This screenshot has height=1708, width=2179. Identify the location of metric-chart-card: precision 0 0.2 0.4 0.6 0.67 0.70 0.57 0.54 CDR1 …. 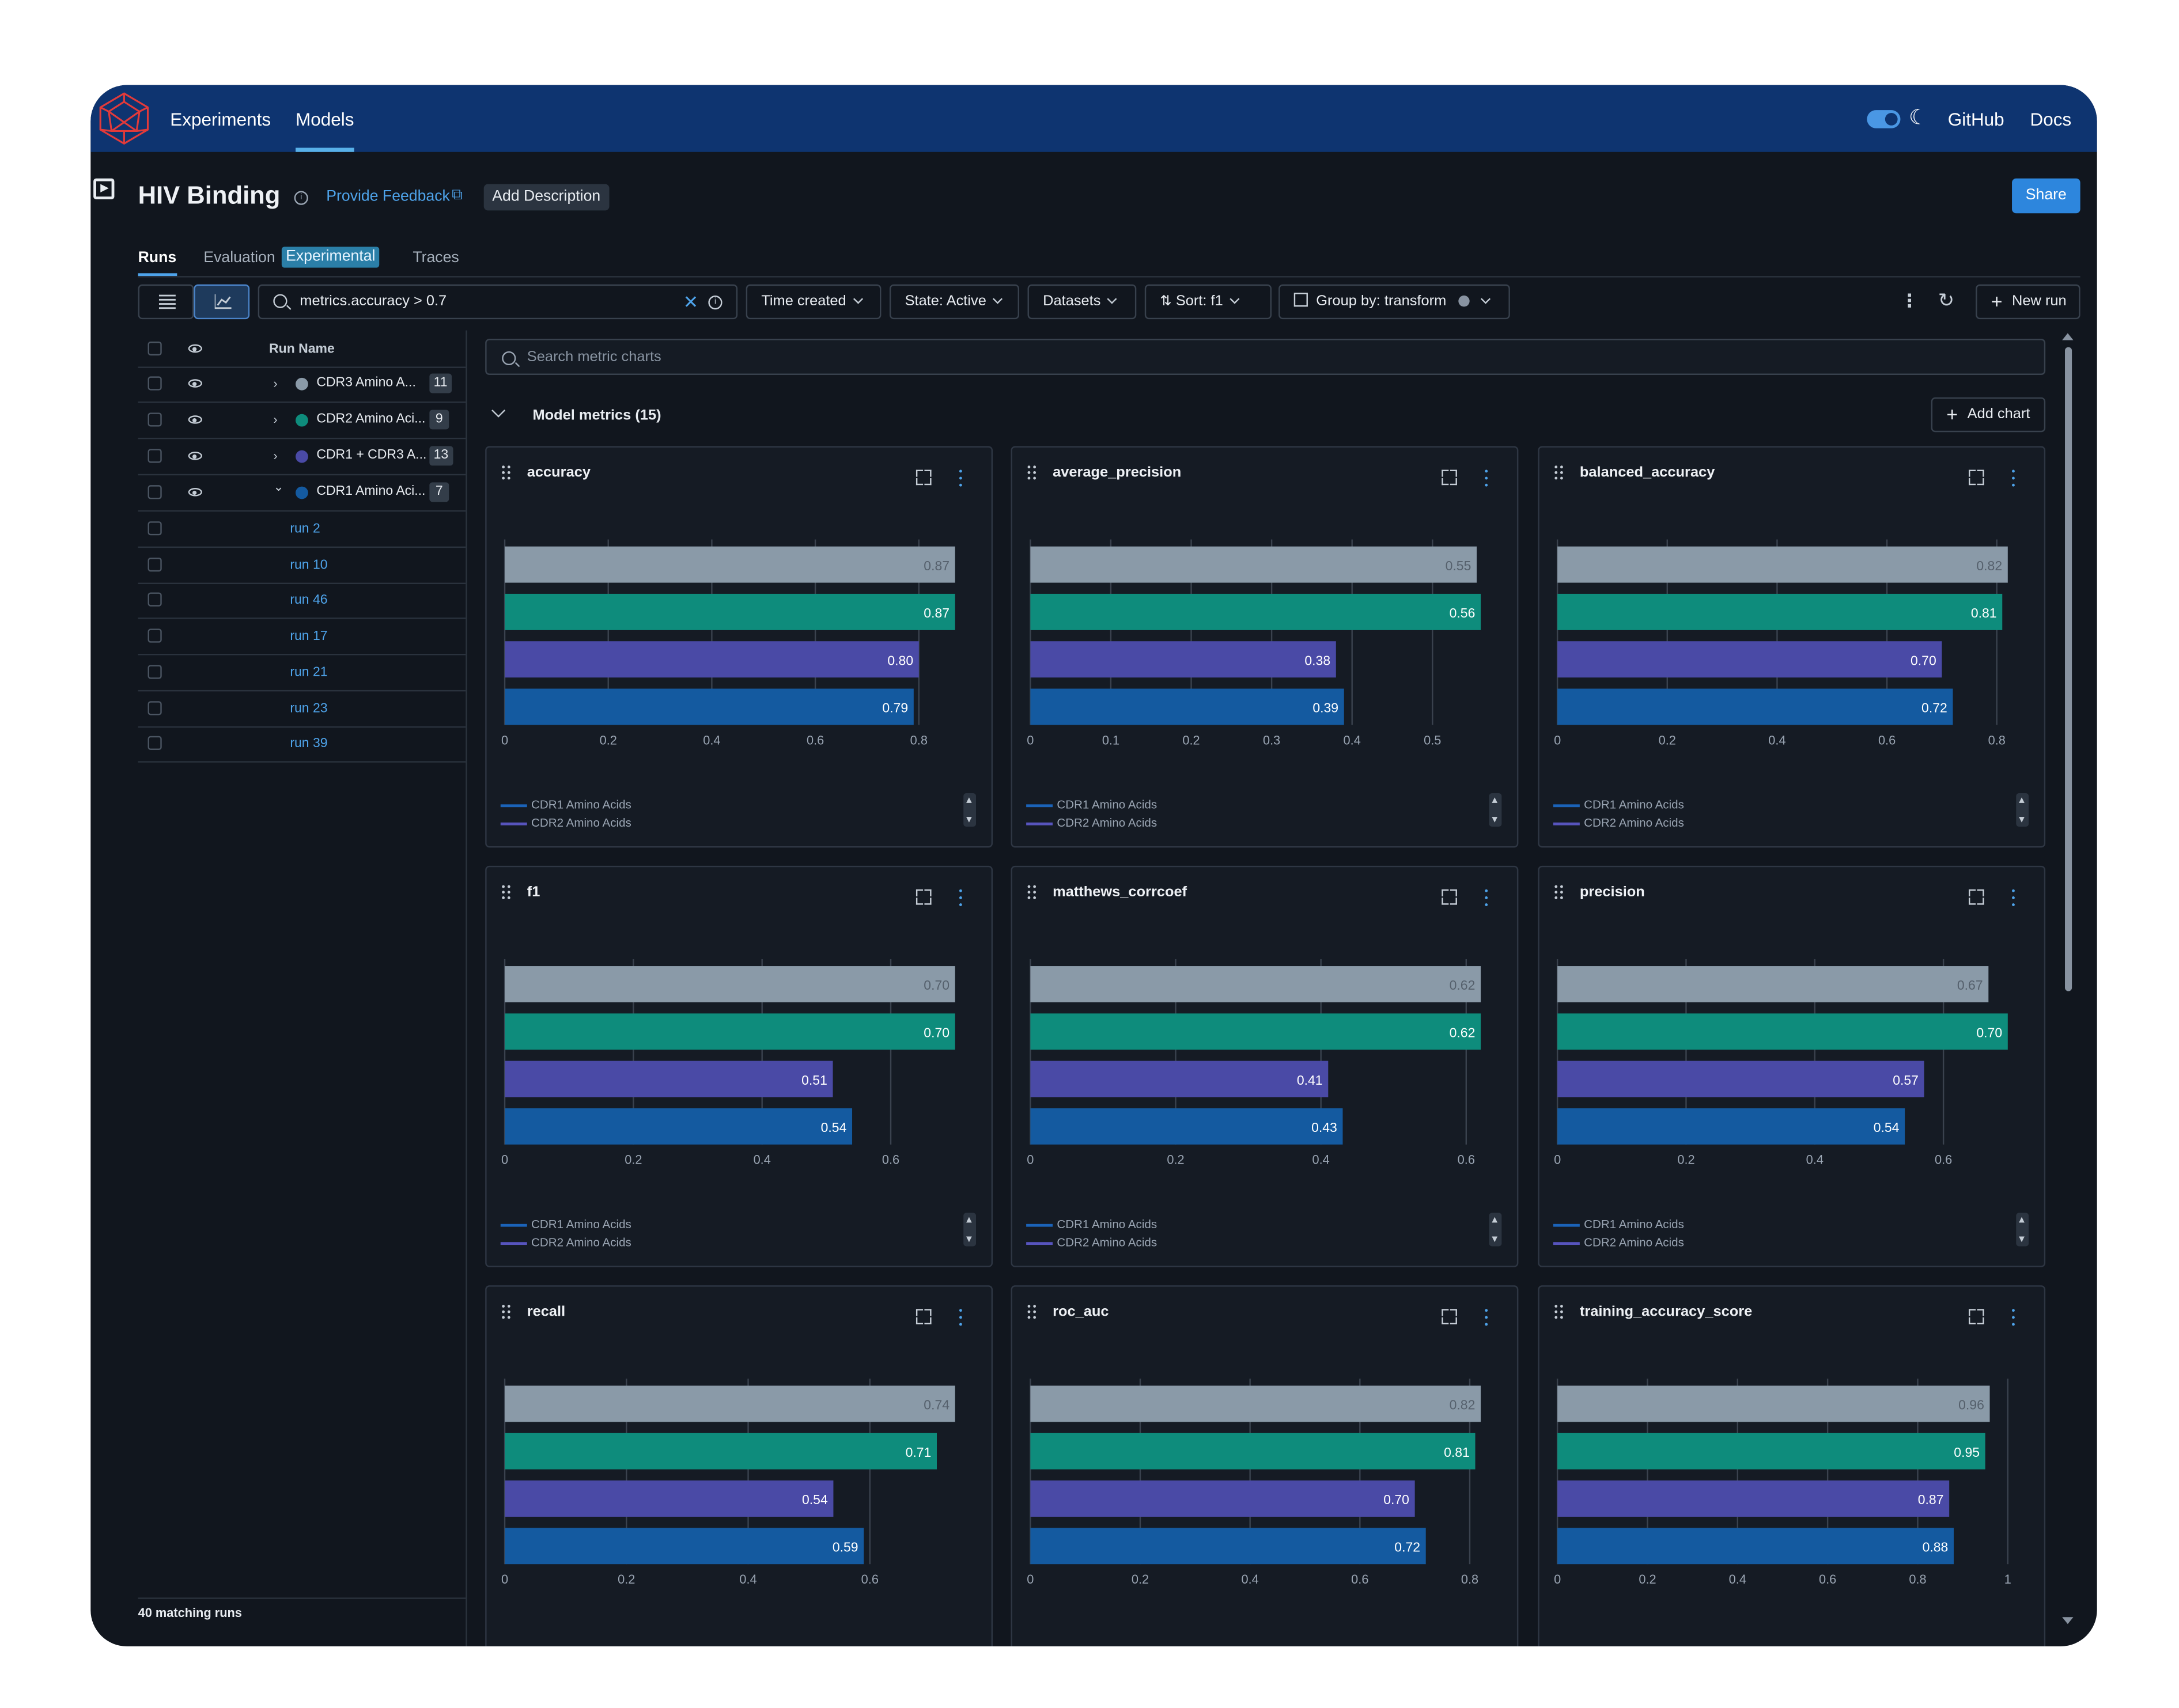
(1792, 1066).